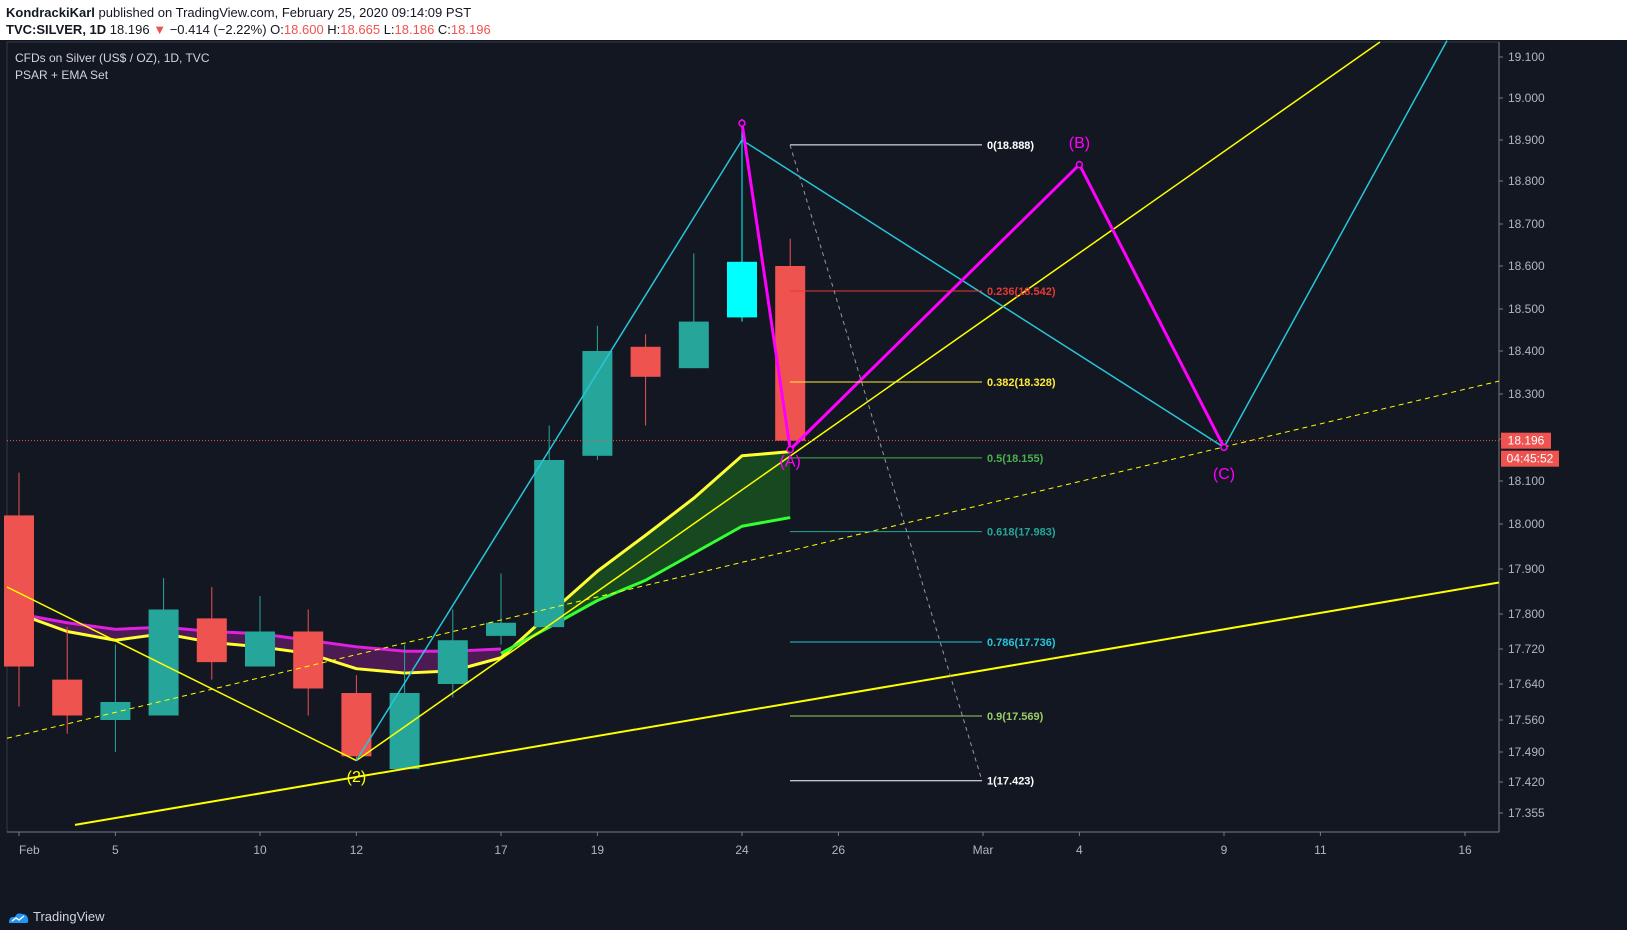 The width and height of the screenshot is (1627, 930). I want to click on y-tick-label: 18.000, so click(1526, 524).